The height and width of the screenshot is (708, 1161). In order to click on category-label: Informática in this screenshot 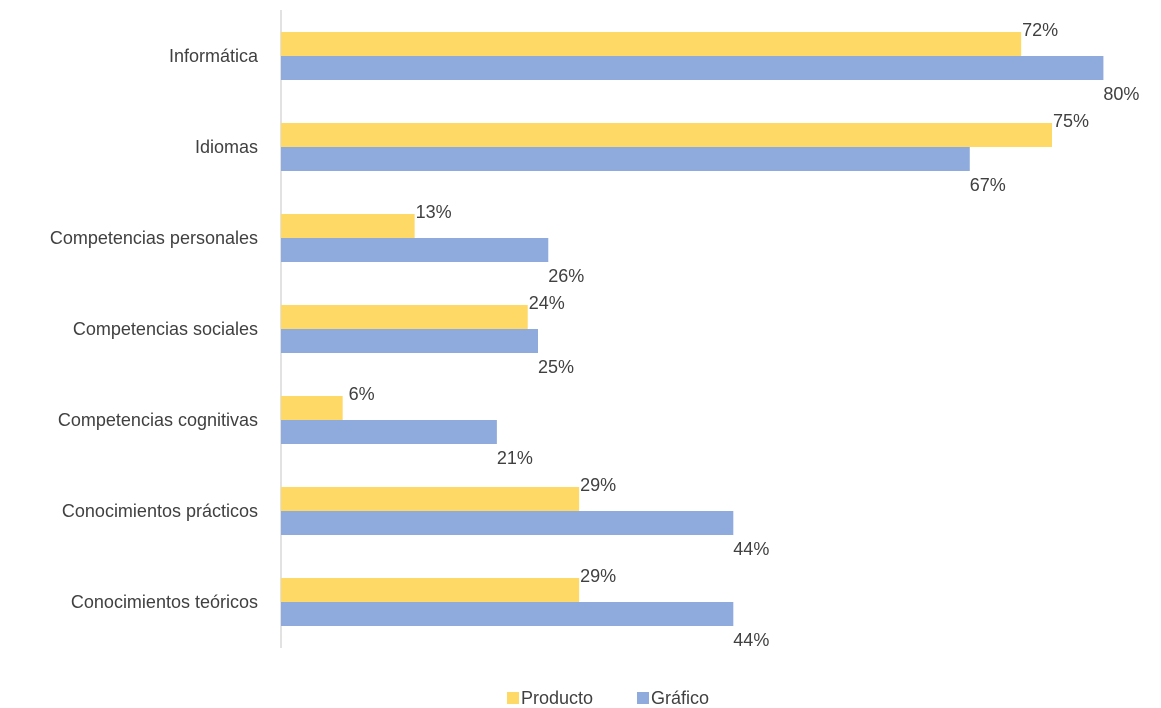, I will do `click(214, 56)`.